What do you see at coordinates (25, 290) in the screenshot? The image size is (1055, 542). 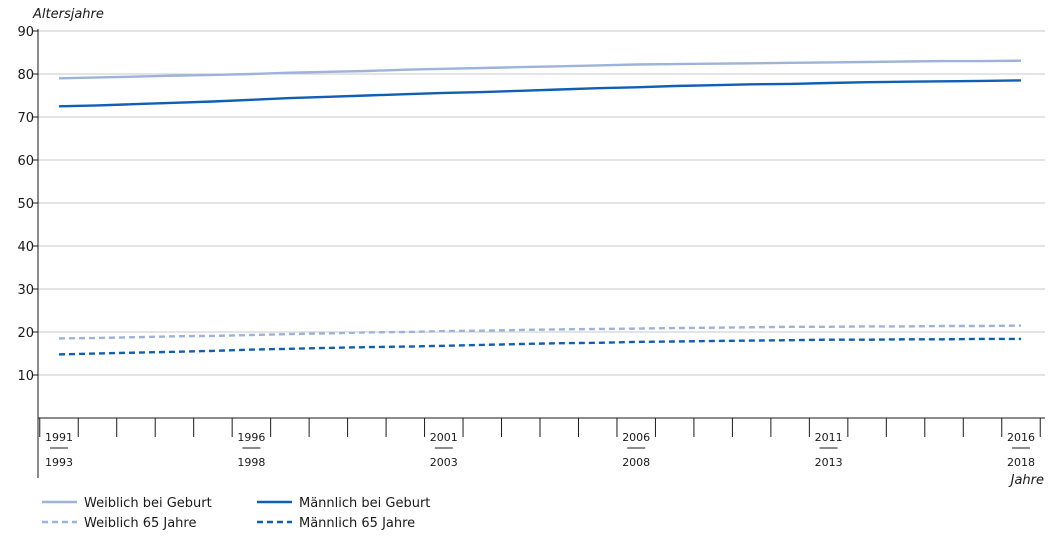 I see `y-tick-label-30: 30` at bounding box center [25, 290].